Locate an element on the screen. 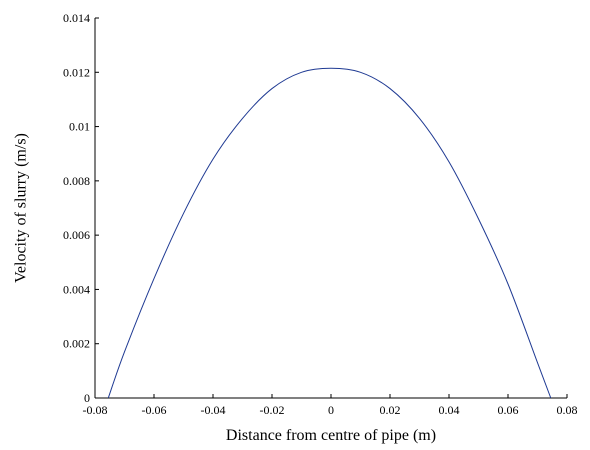 Image resolution: width=590 pixels, height=450 pixels. y-tick-label: 0.006 is located at coordinates (76, 235).